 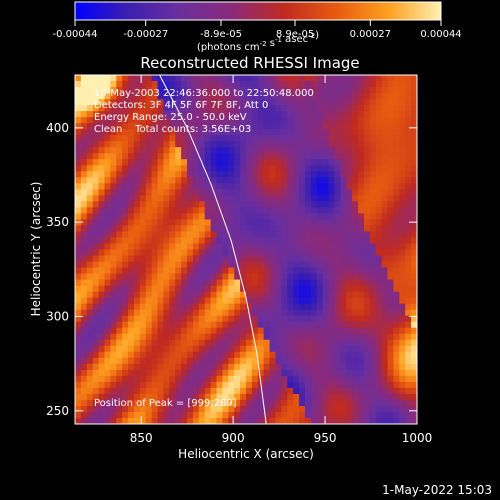 I want to click on y-axis-label: Heliocentric Y (arcsec), so click(x=36, y=249).